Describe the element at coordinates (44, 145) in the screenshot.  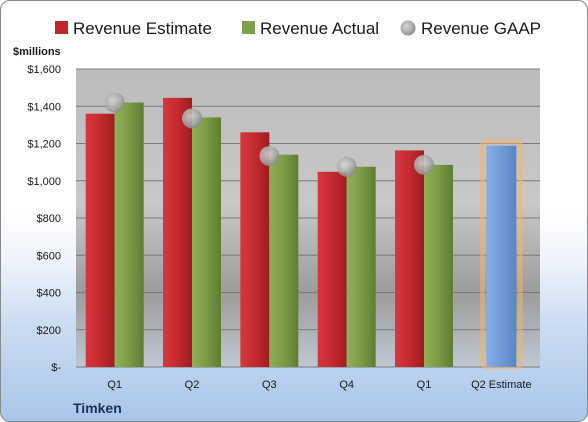
I see `y-tick-label: $1,200` at that location.